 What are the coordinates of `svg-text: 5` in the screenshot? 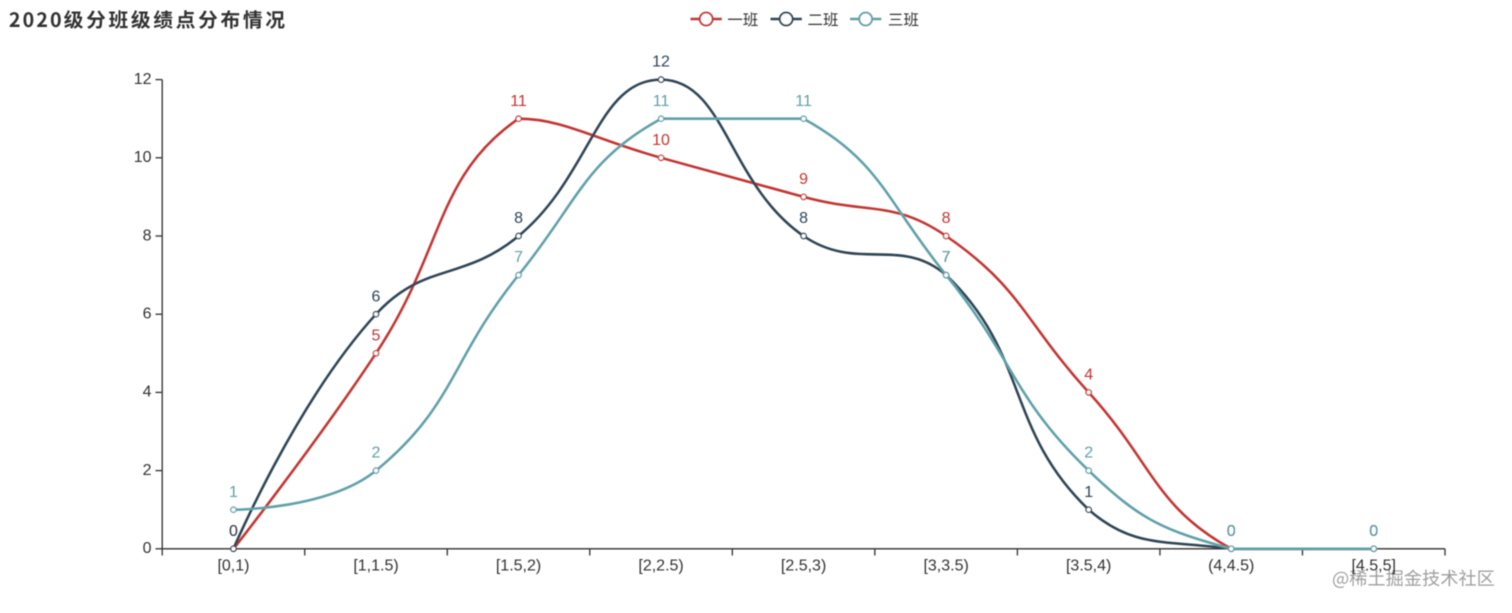 It's located at (376, 335).